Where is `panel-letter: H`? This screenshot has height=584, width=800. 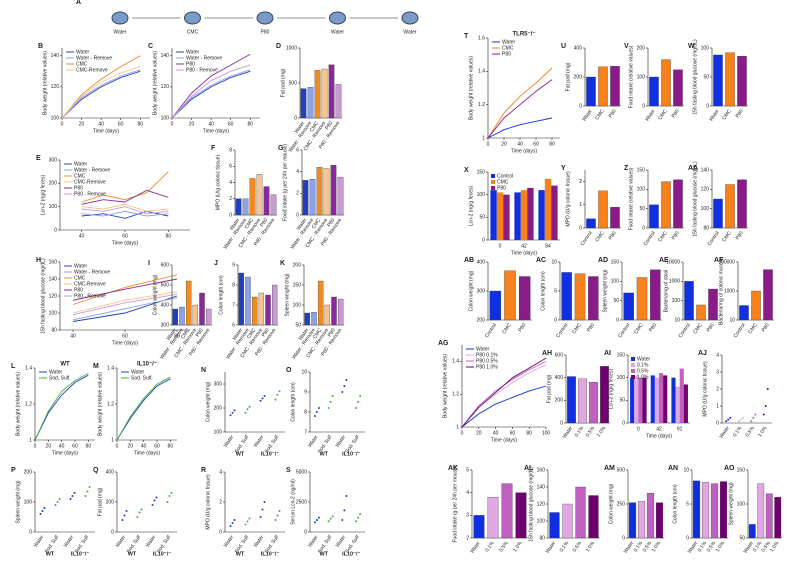 panel-letter: H is located at coordinates (38, 260).